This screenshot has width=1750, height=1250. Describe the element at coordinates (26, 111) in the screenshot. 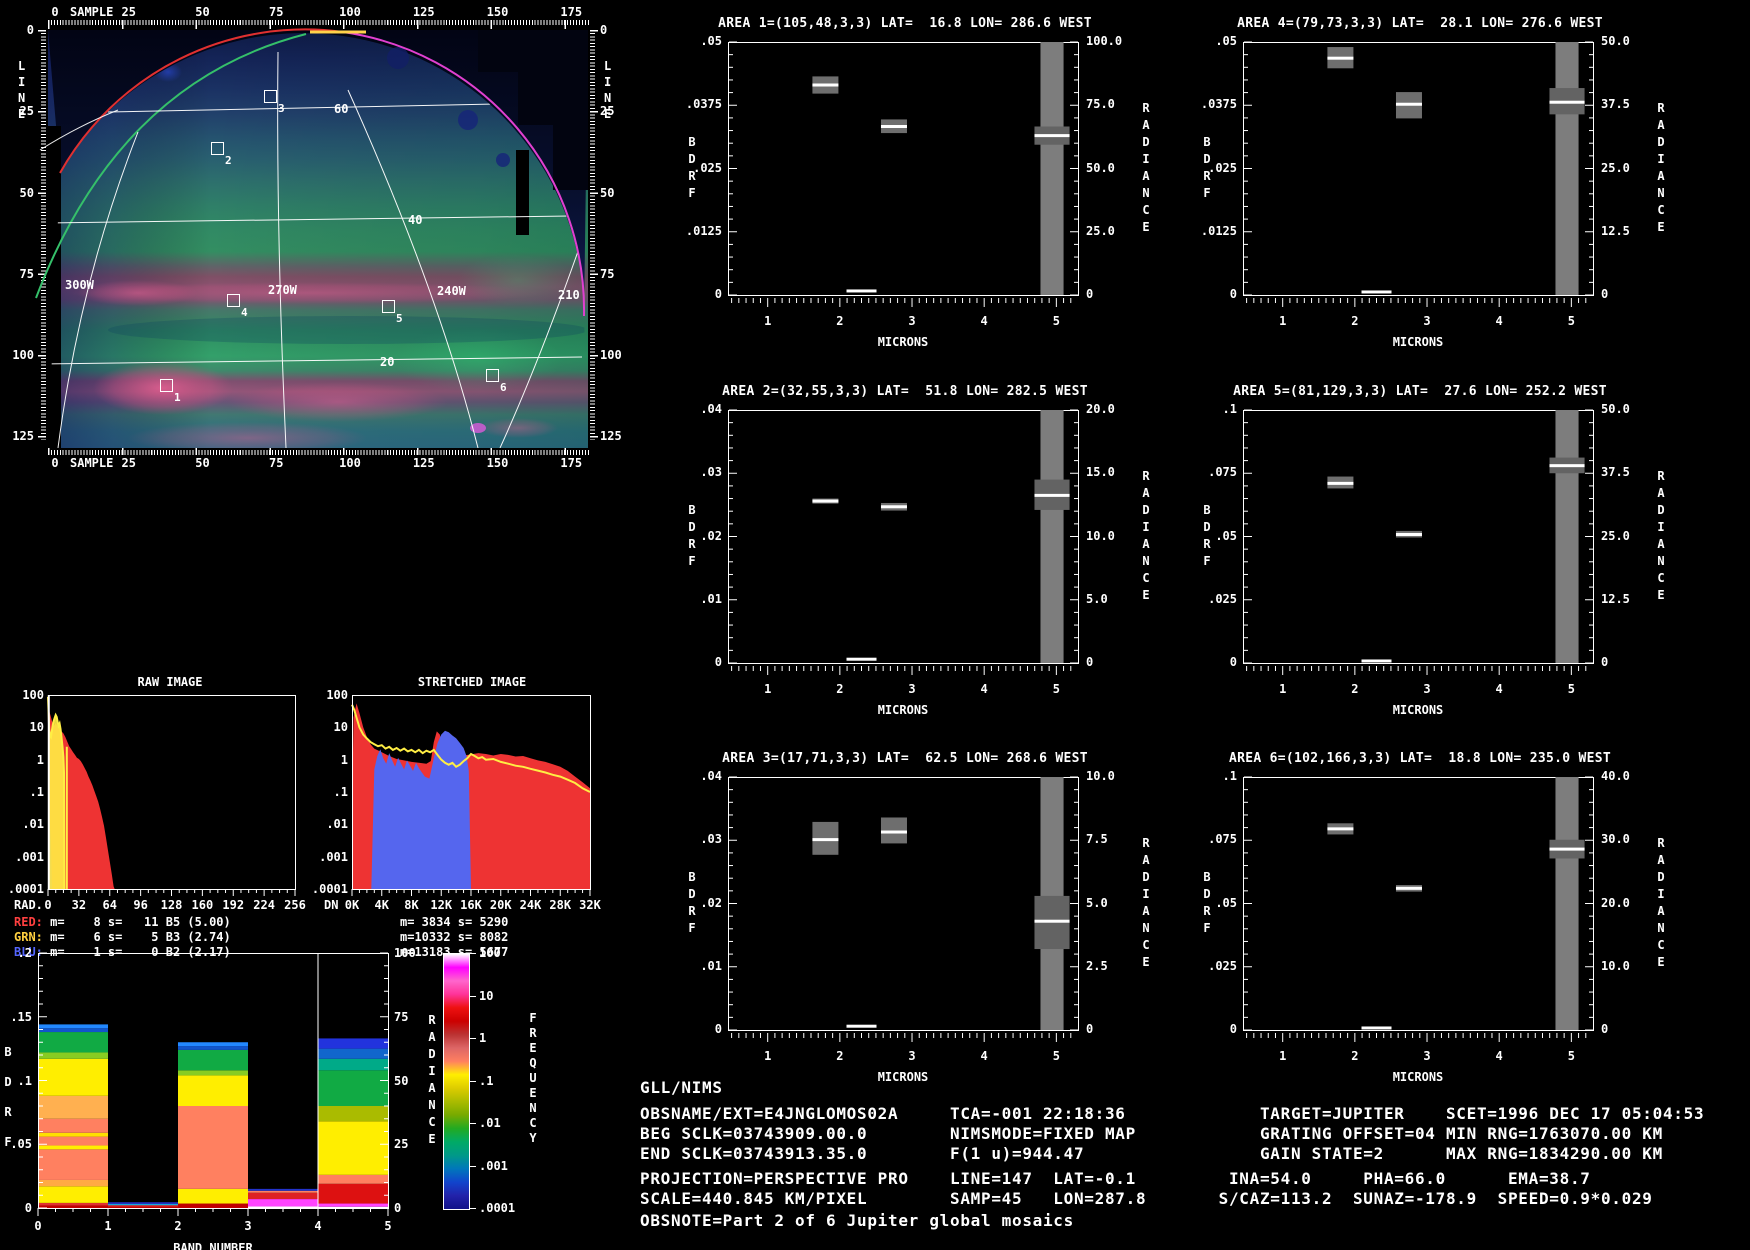

I see `line-tick-label: 25` at that location.